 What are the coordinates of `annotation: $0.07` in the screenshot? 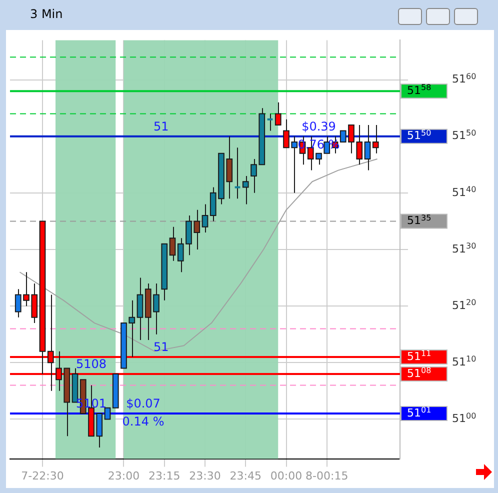 It's located at (143, 403).